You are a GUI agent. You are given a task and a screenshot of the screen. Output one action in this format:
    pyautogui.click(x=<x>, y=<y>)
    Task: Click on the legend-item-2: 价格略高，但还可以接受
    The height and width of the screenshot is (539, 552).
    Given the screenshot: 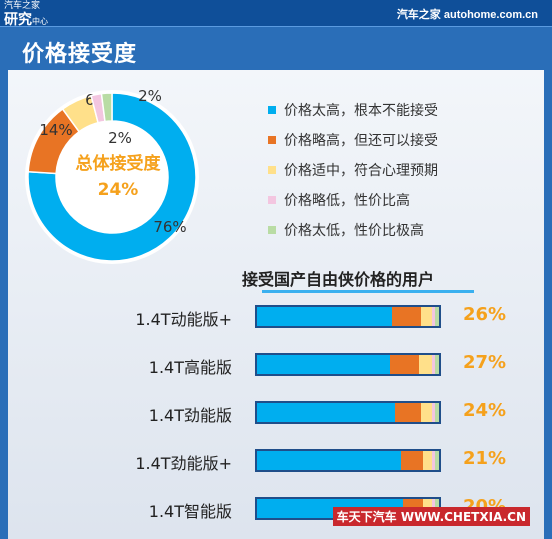 What is the action you would take?
    pyautogui.click(x=353, y=140)
    